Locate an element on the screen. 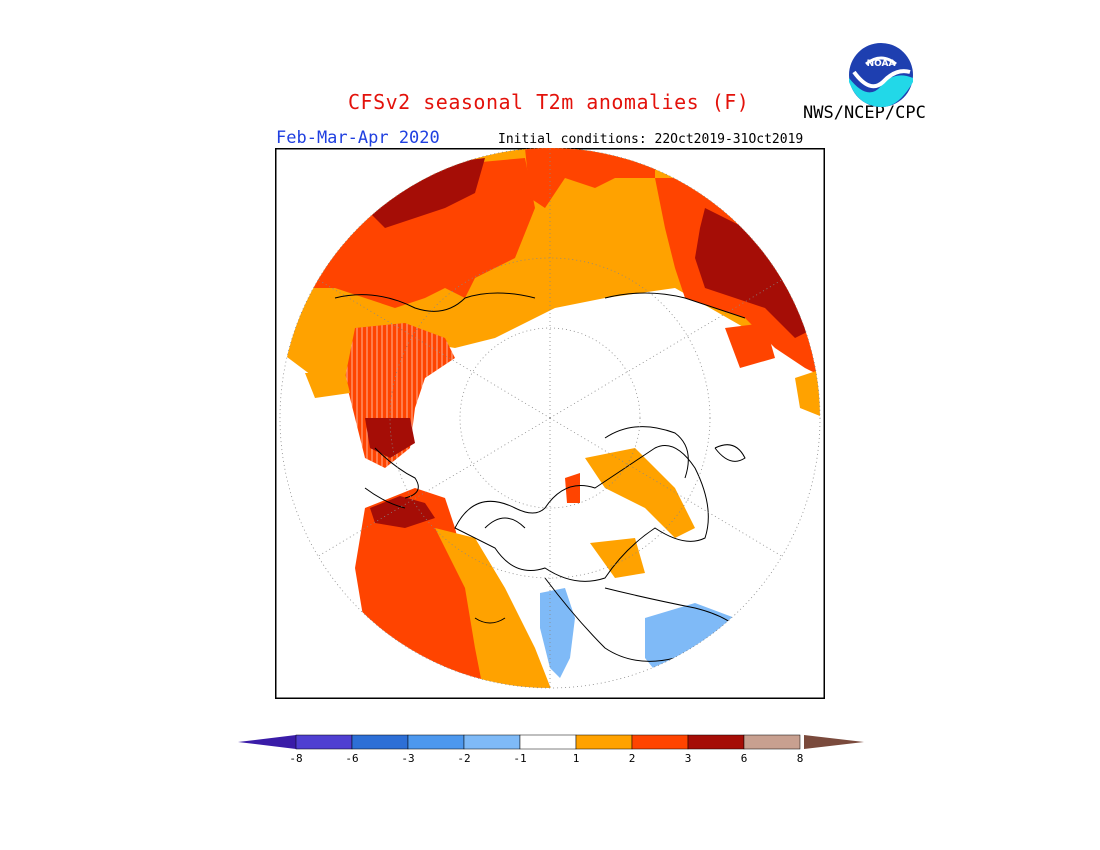 This screenshot has height=850, width=1100. legend-tick-label: -1 is located at coordinates (520, 758).